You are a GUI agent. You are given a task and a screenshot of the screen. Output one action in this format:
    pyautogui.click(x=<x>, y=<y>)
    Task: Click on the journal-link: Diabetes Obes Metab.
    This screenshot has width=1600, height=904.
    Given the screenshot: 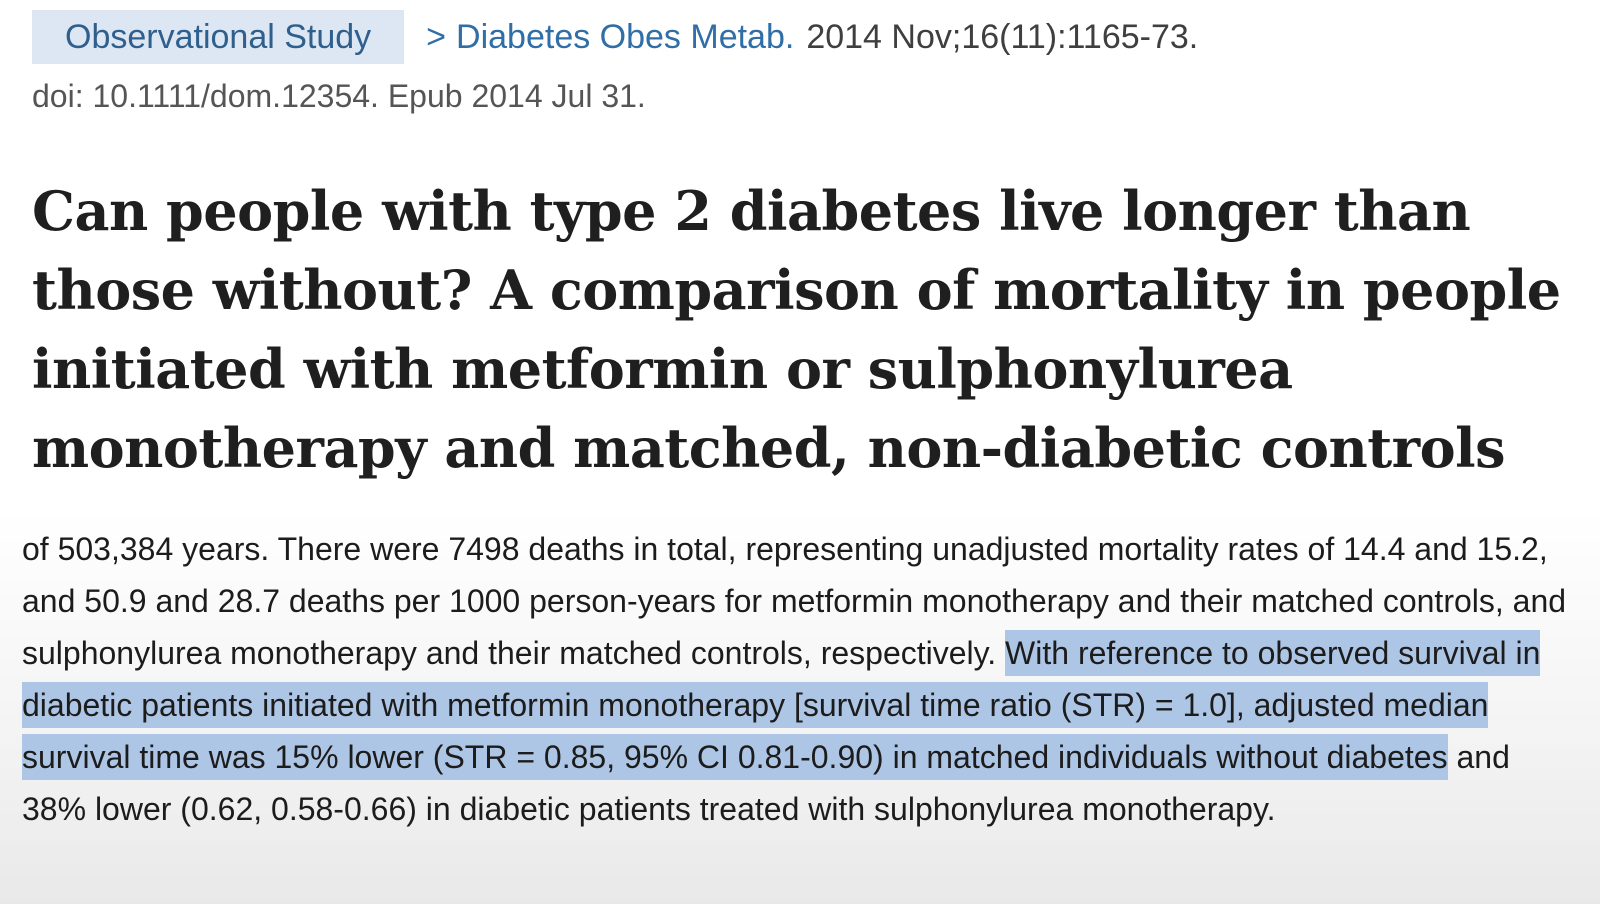 What is the action you would take?
    pyautogui.click(x=625, y=36)
    